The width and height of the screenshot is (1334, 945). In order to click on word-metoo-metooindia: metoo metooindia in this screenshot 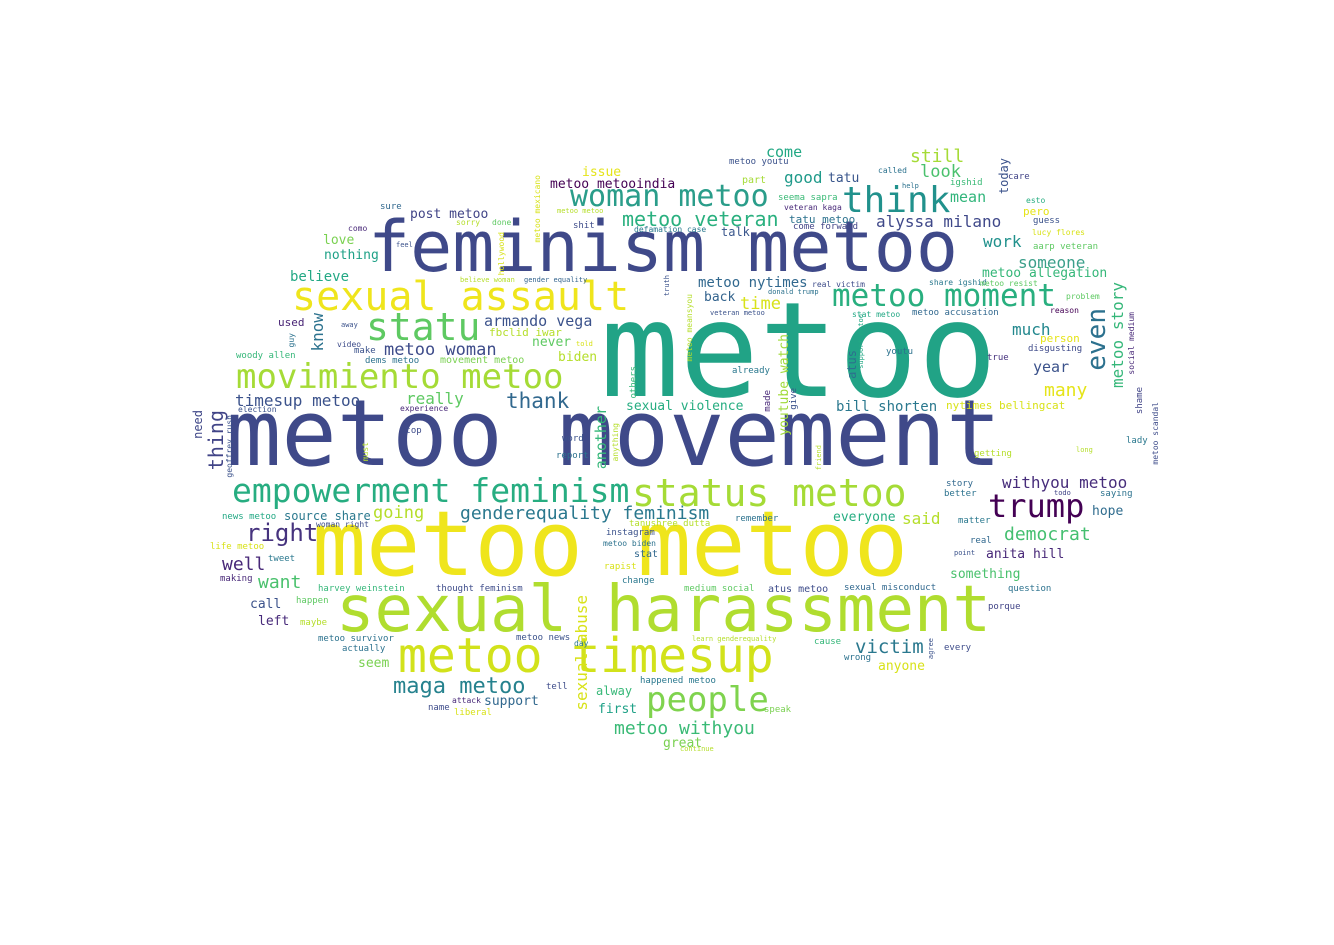, I will do `click(613, 184)`.